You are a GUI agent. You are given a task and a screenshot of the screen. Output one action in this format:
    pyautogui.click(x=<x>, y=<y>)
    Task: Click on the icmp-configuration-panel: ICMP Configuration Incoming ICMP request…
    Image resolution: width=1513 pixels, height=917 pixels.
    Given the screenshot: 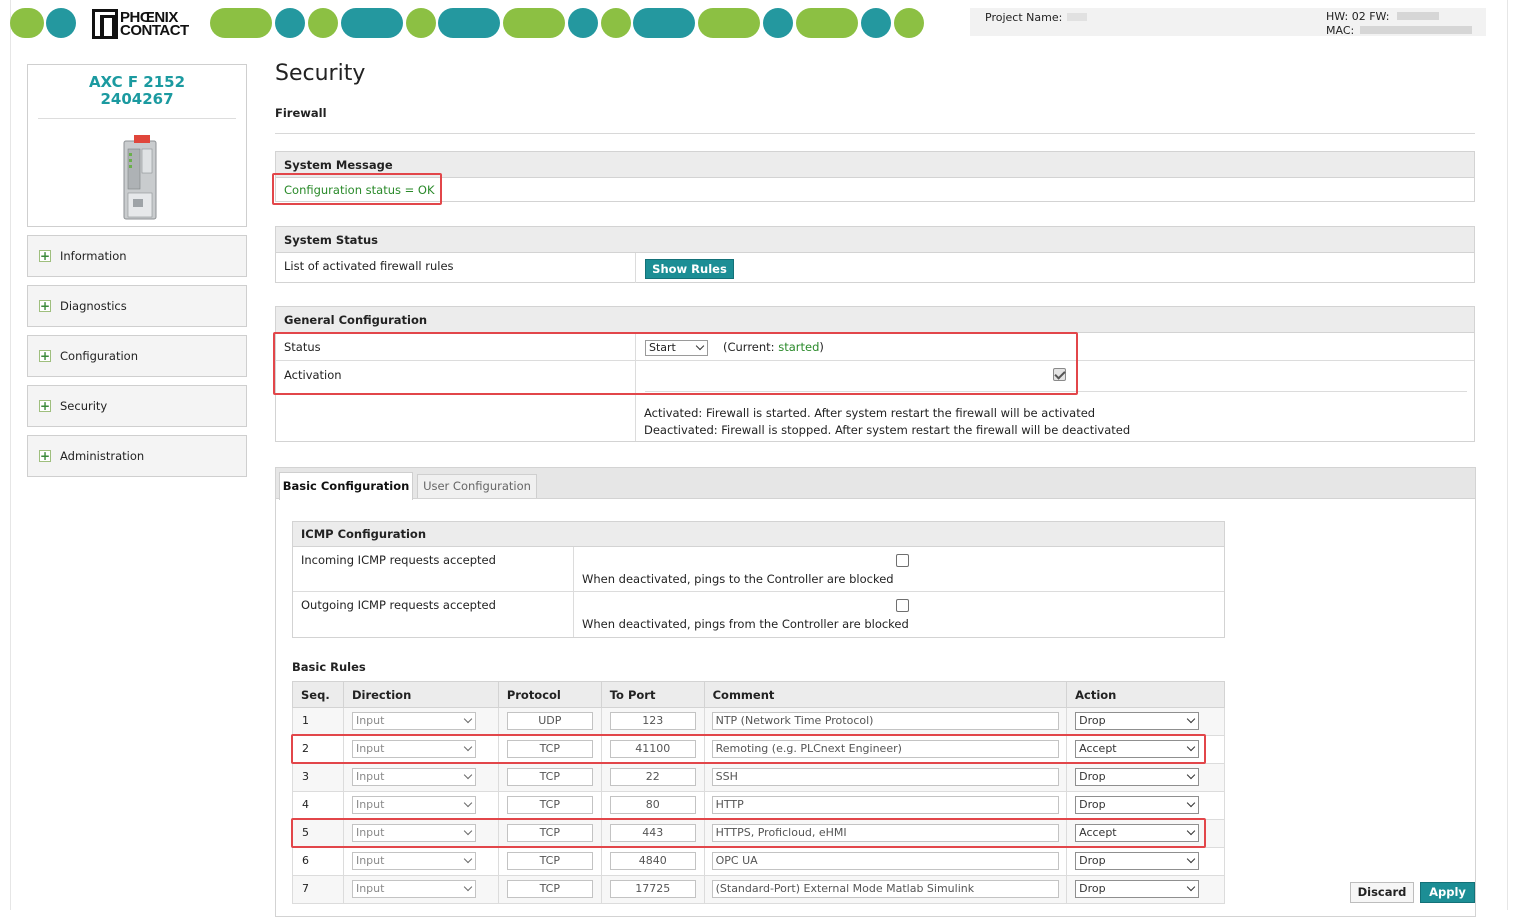 What is the action you would take?
    pyautogui.click(x=758, y=579)
    